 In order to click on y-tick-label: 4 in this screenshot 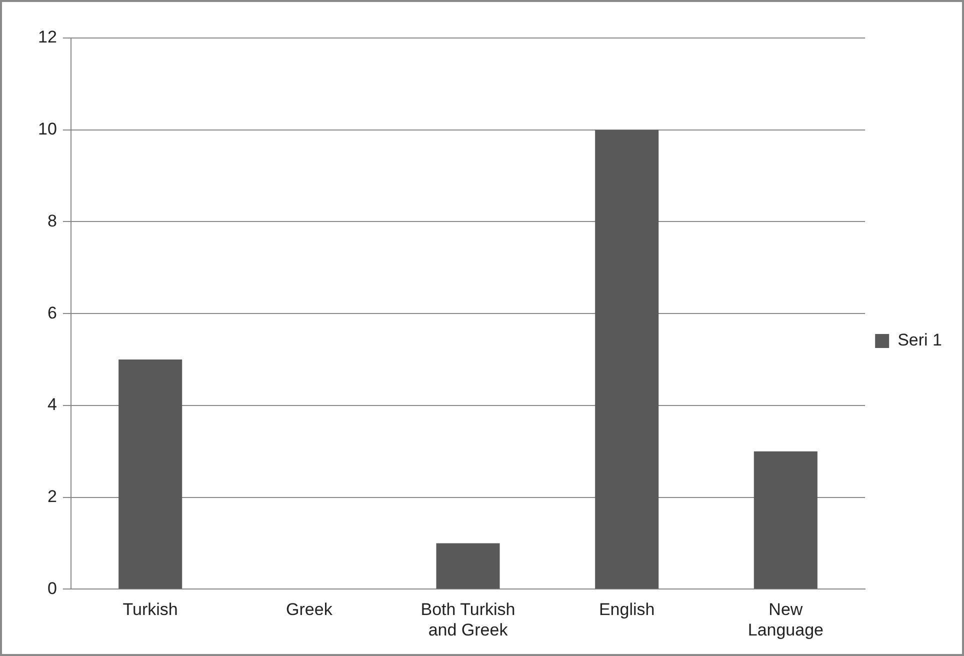, I will do `click(52, 404)`.